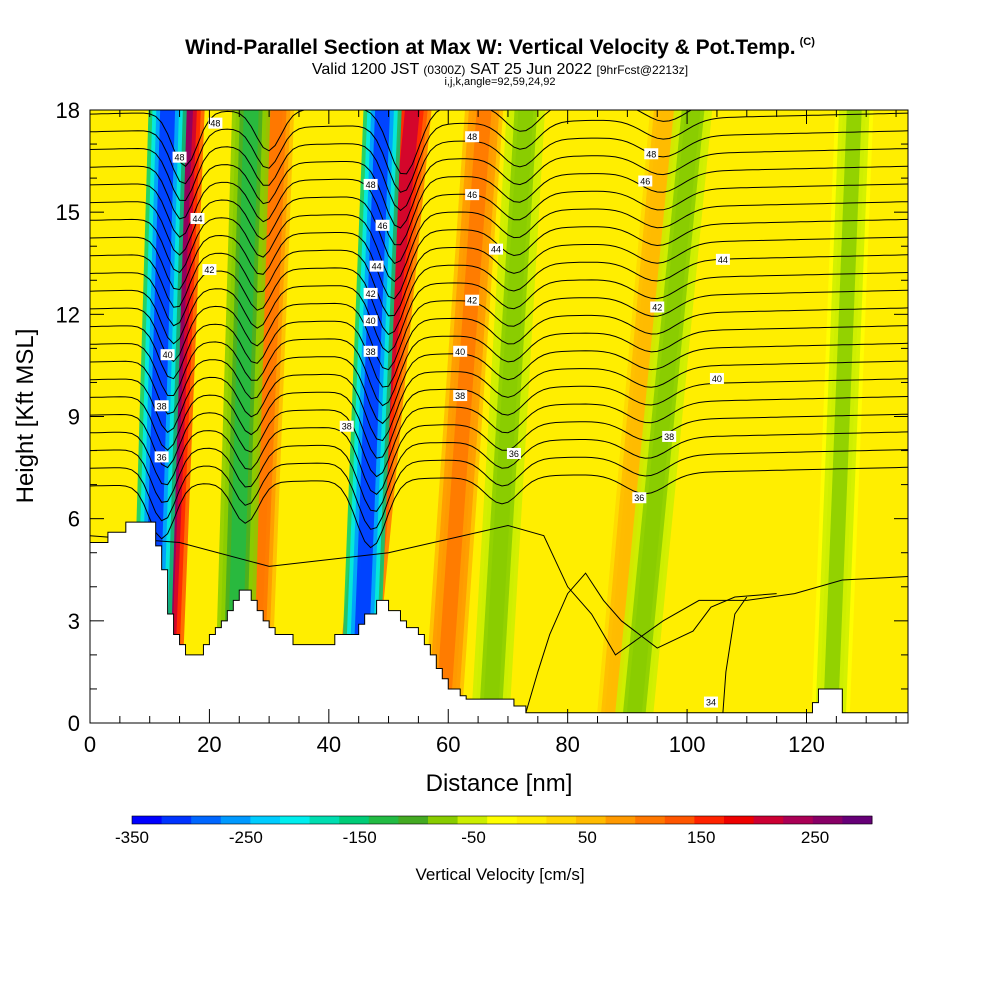 This screenshot has height=1000, width=1000. I want to click on y-tick-label: 12, so click(68, 314).